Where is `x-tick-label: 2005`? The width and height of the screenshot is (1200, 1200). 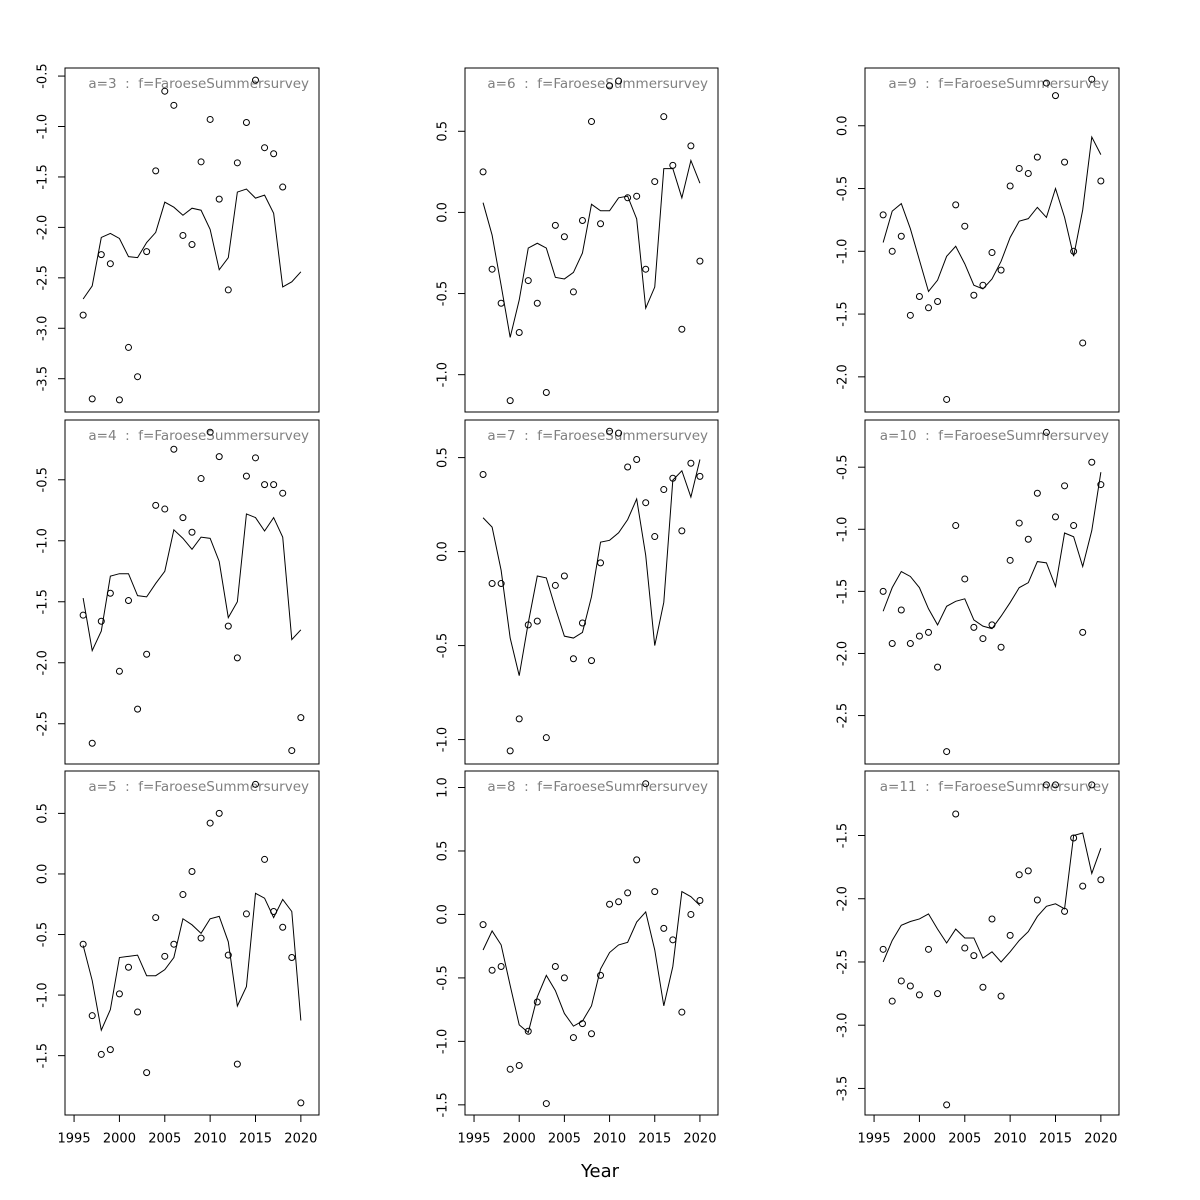
x-tick-label: 2005 is located at coordinates (964, 1139).